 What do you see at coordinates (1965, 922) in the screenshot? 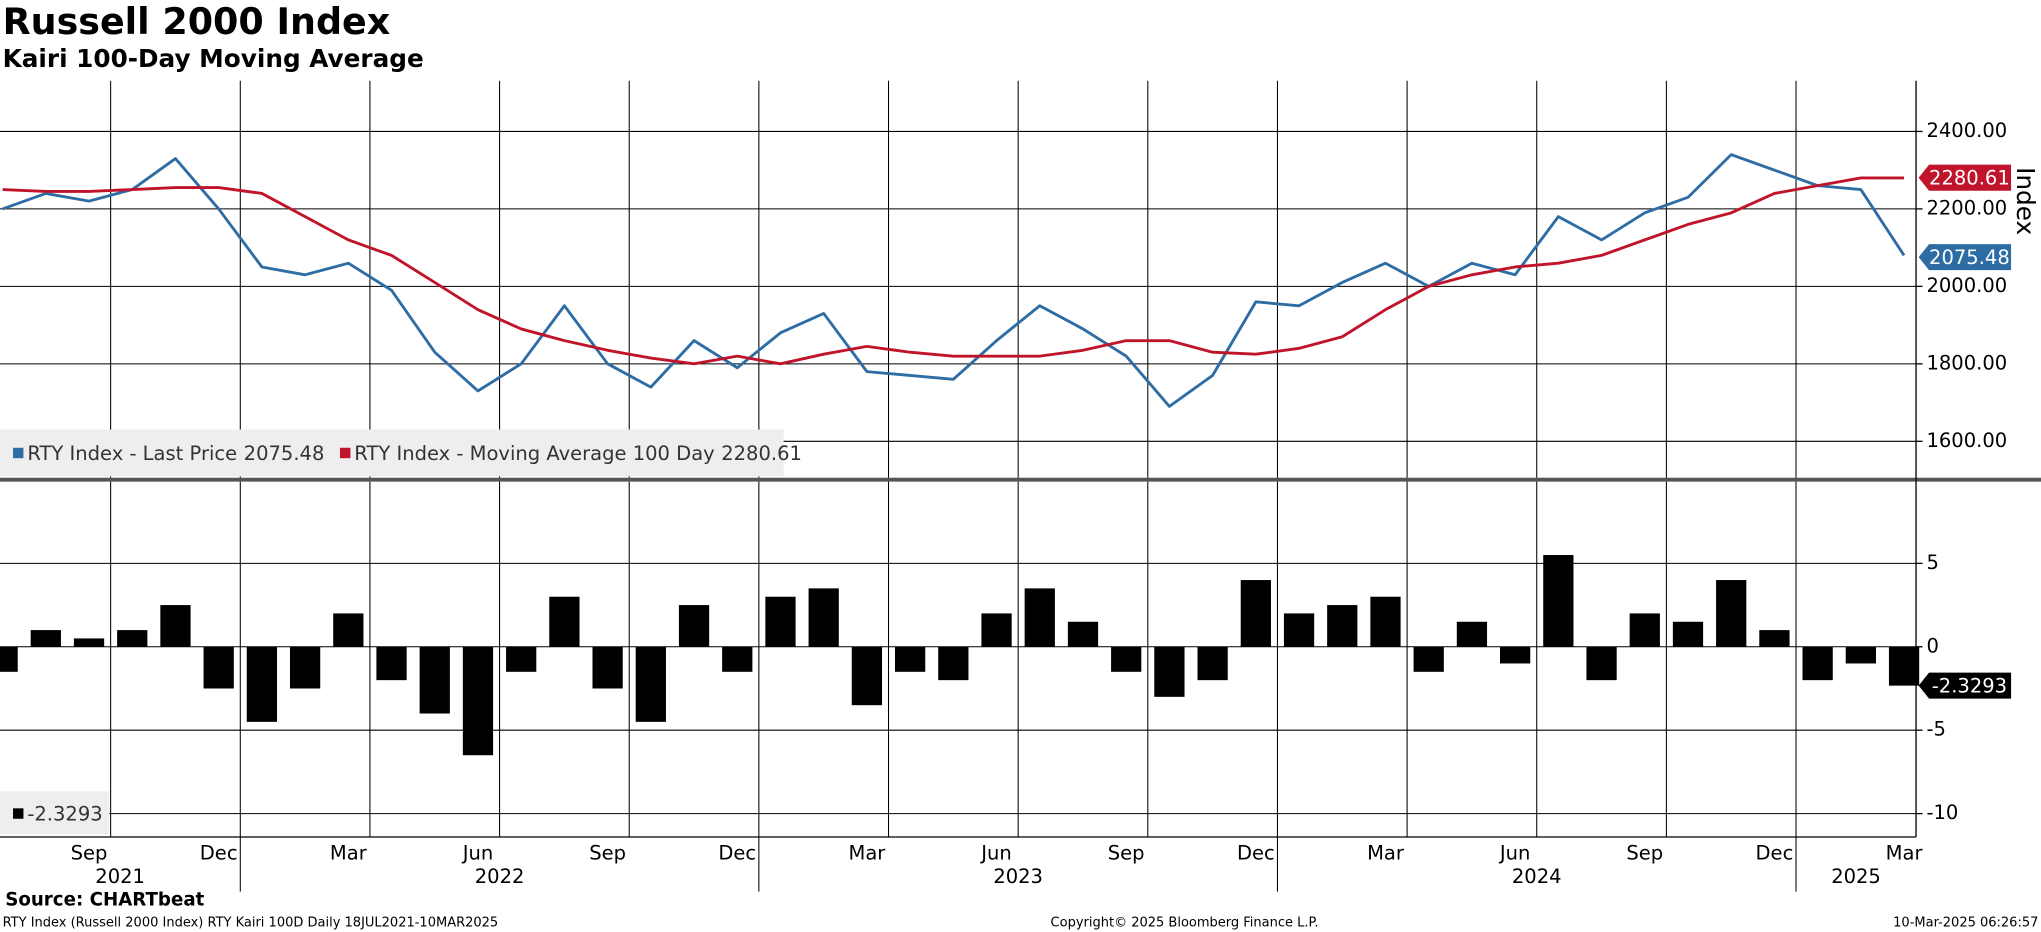
I see `timestamp: 10-Mar-2025 06:26:57` at bounding box center [1965, 922].